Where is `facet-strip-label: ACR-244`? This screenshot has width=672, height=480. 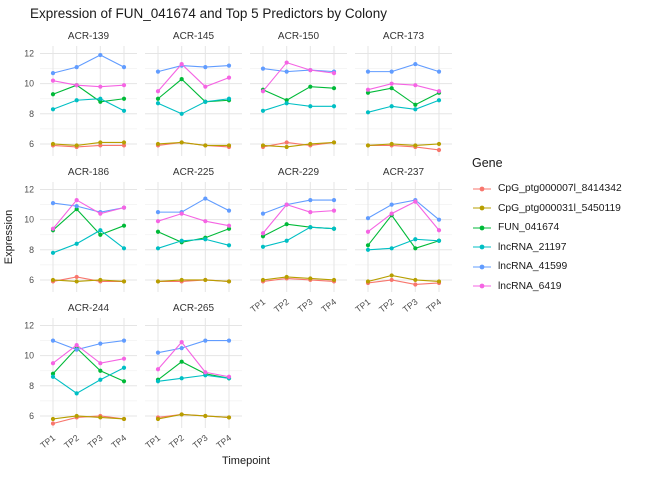
facet-strip-label: ACR-244 is located at coordinates (89, 308).